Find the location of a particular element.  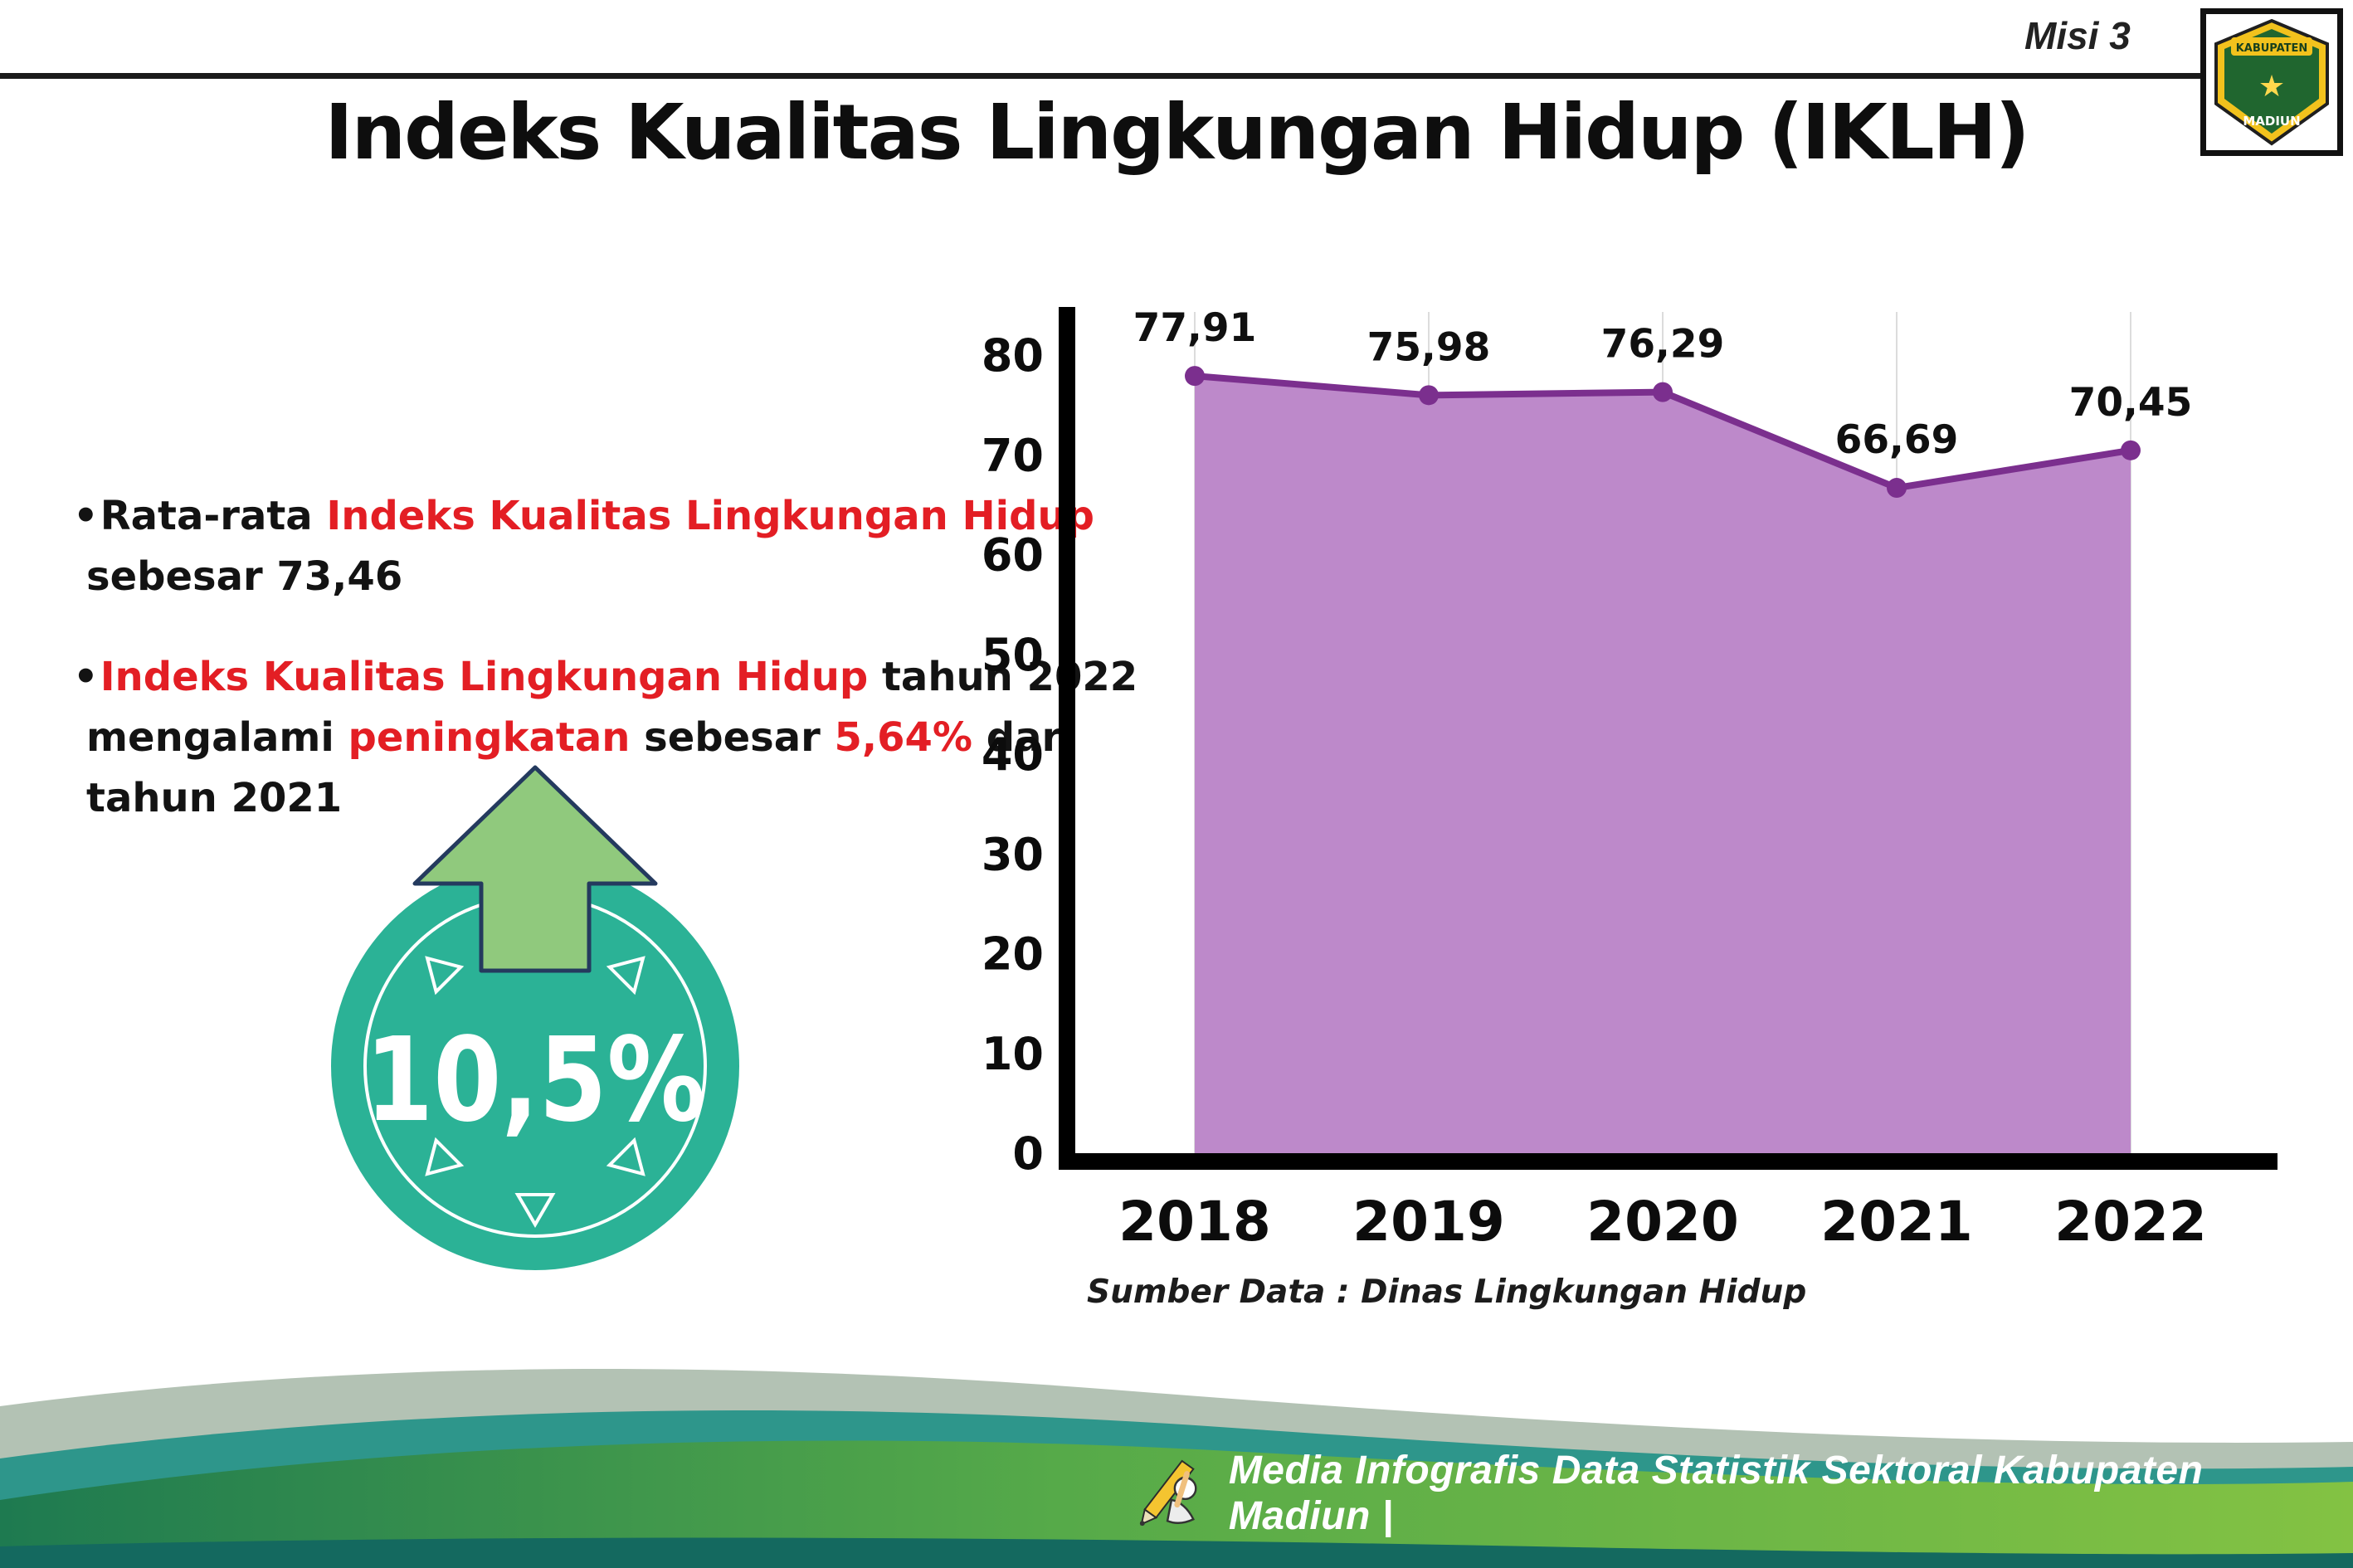

data-label: 66,69 is located at coordinates (1897, 440).